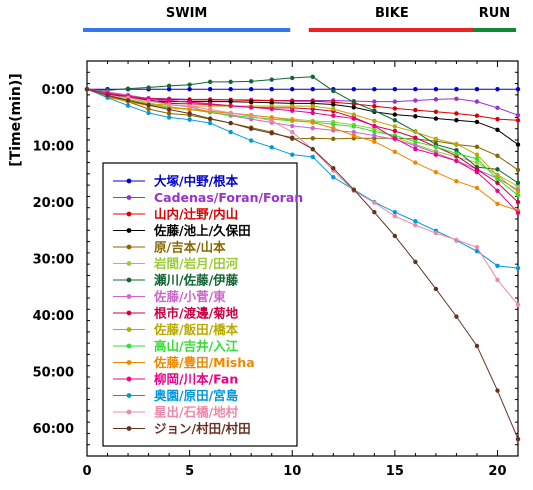  I want to click on x-tick-label: 15, so click(395, 471).